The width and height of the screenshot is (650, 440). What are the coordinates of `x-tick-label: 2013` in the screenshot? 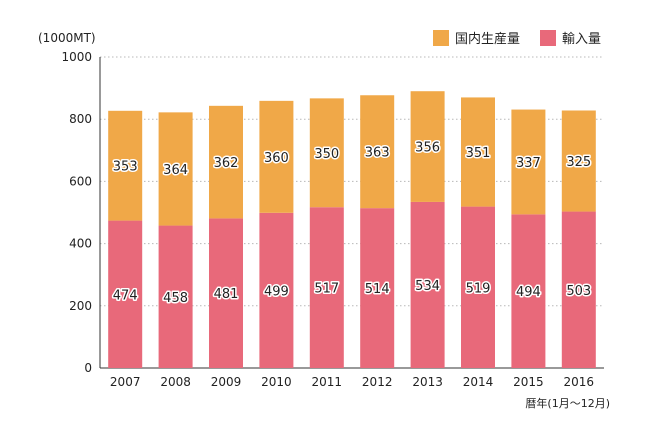 It's located at (427, 382).